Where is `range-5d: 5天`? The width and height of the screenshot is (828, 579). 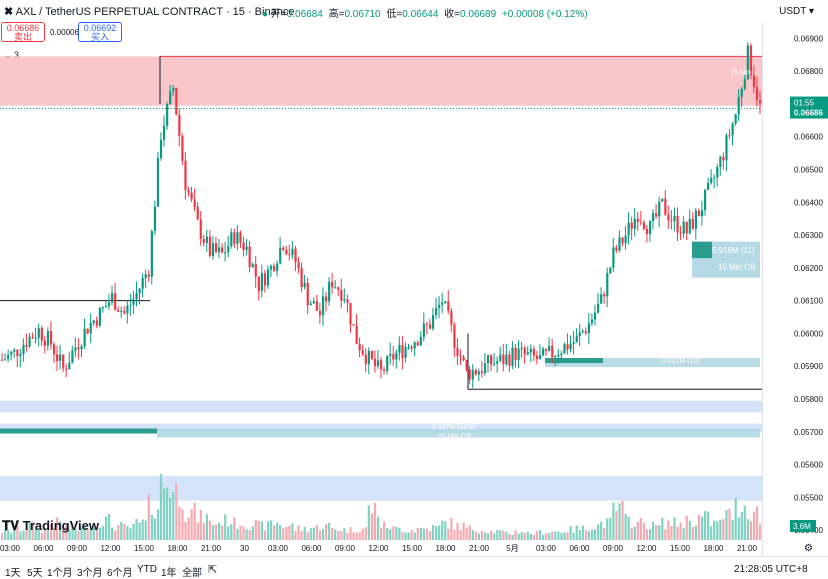
range-5d: 5天 is located at coordinates (35, 573).